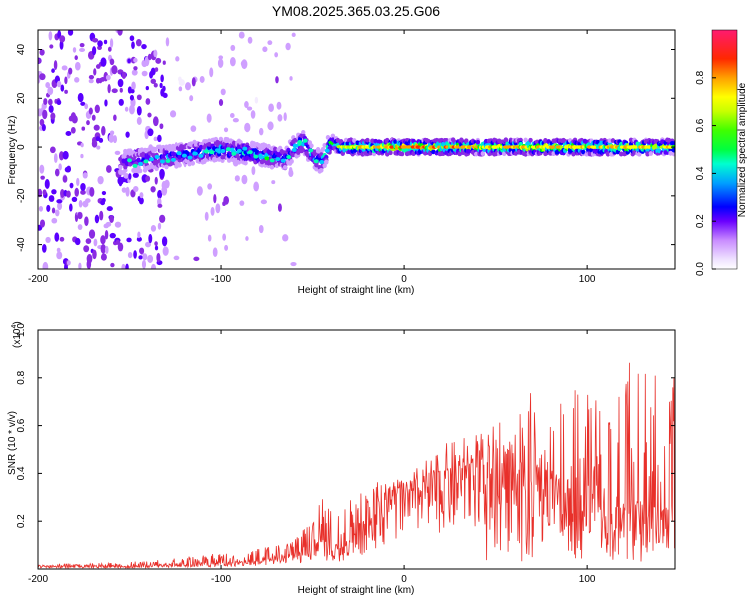  What do you see at coordinates (21, 98) in the screenshot?
I see `spectrogram-y-tick-label: 20` at bounding box center [21, 98].